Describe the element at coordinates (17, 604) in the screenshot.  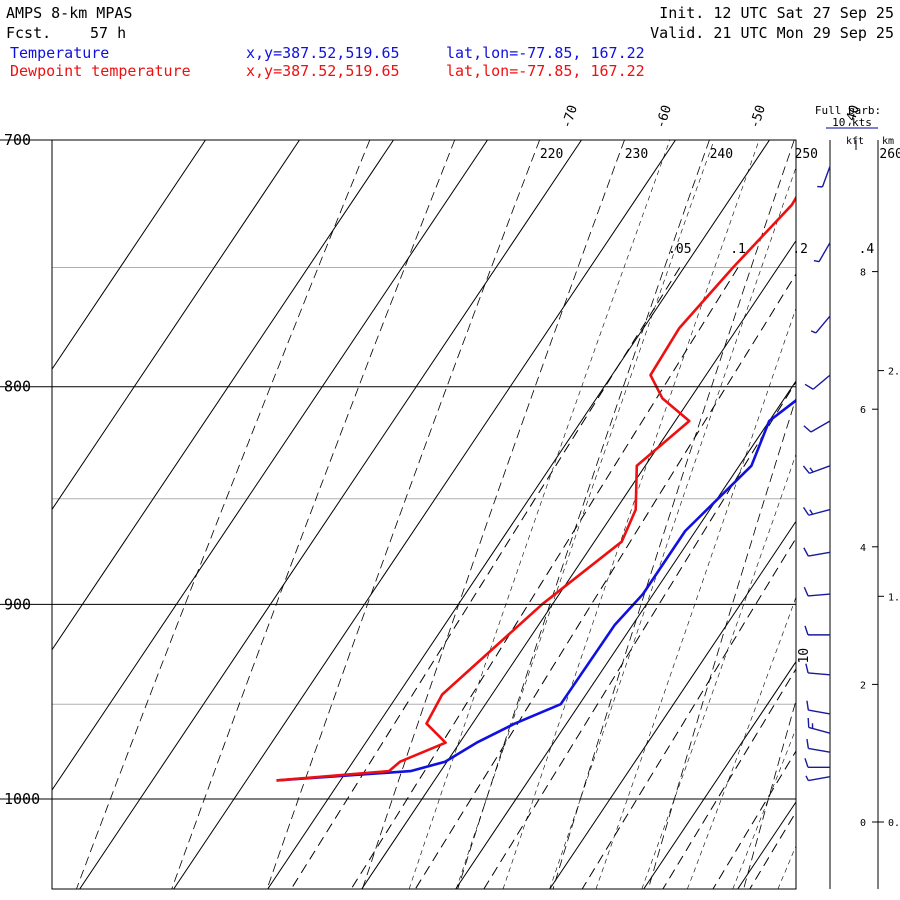
I see `pressure-label: 900` at that location.